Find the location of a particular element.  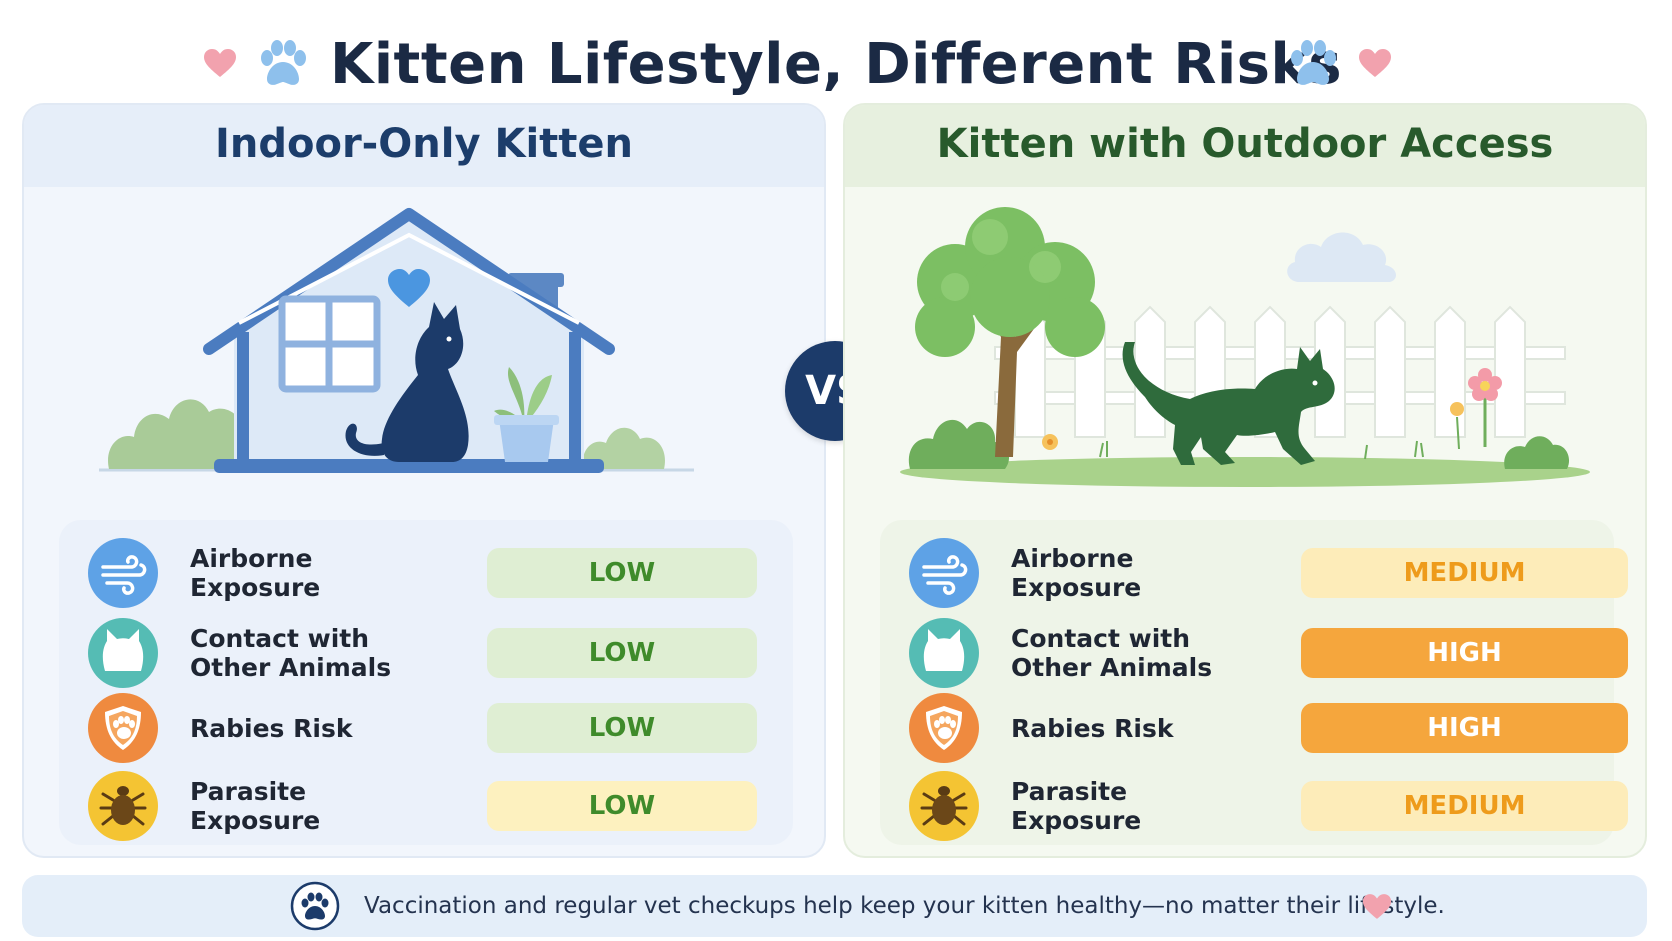

tree-icon is located at coordinates (1010, 332).